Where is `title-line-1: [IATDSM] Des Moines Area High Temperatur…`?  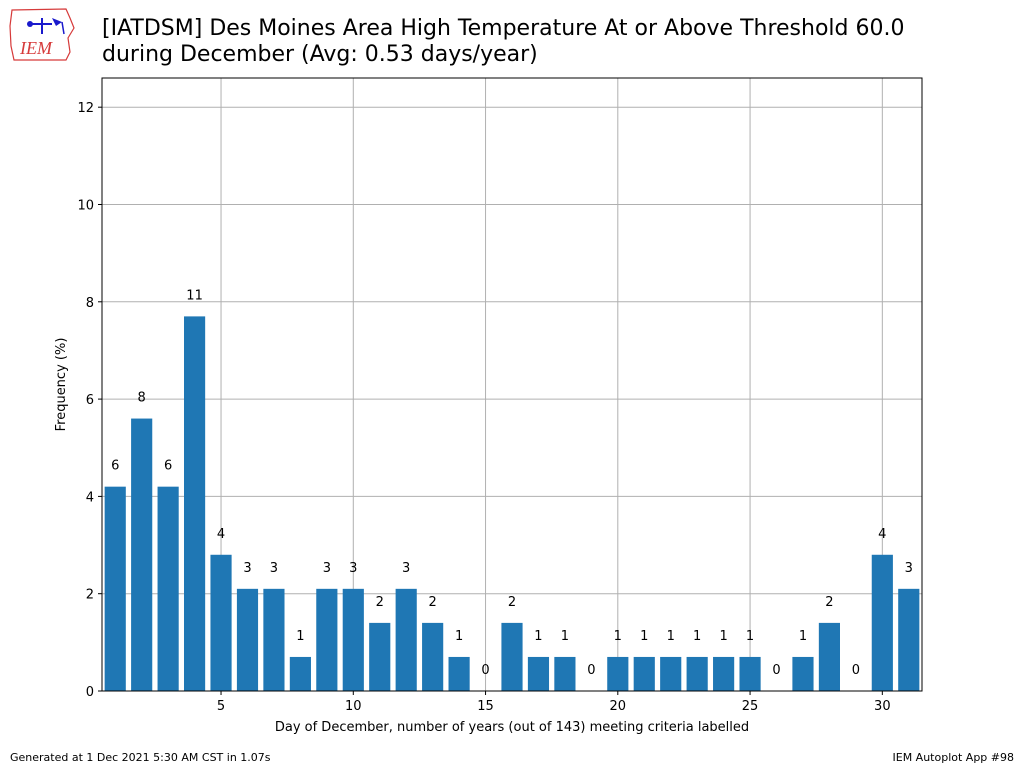
title-line-1: [IATDSM] Des Moines Area High Temperatur… is located at coordinates (503, 28).